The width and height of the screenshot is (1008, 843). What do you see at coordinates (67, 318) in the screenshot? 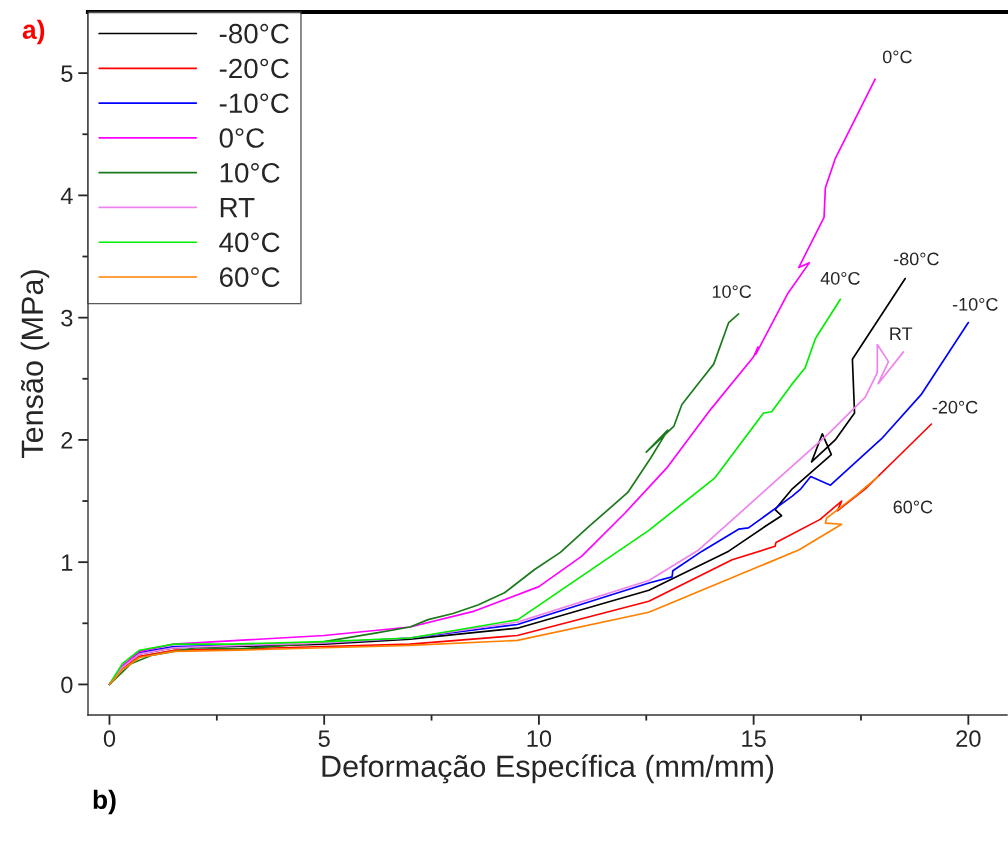
I see `y-tick-label: 3` at bounding box center [67, 318].